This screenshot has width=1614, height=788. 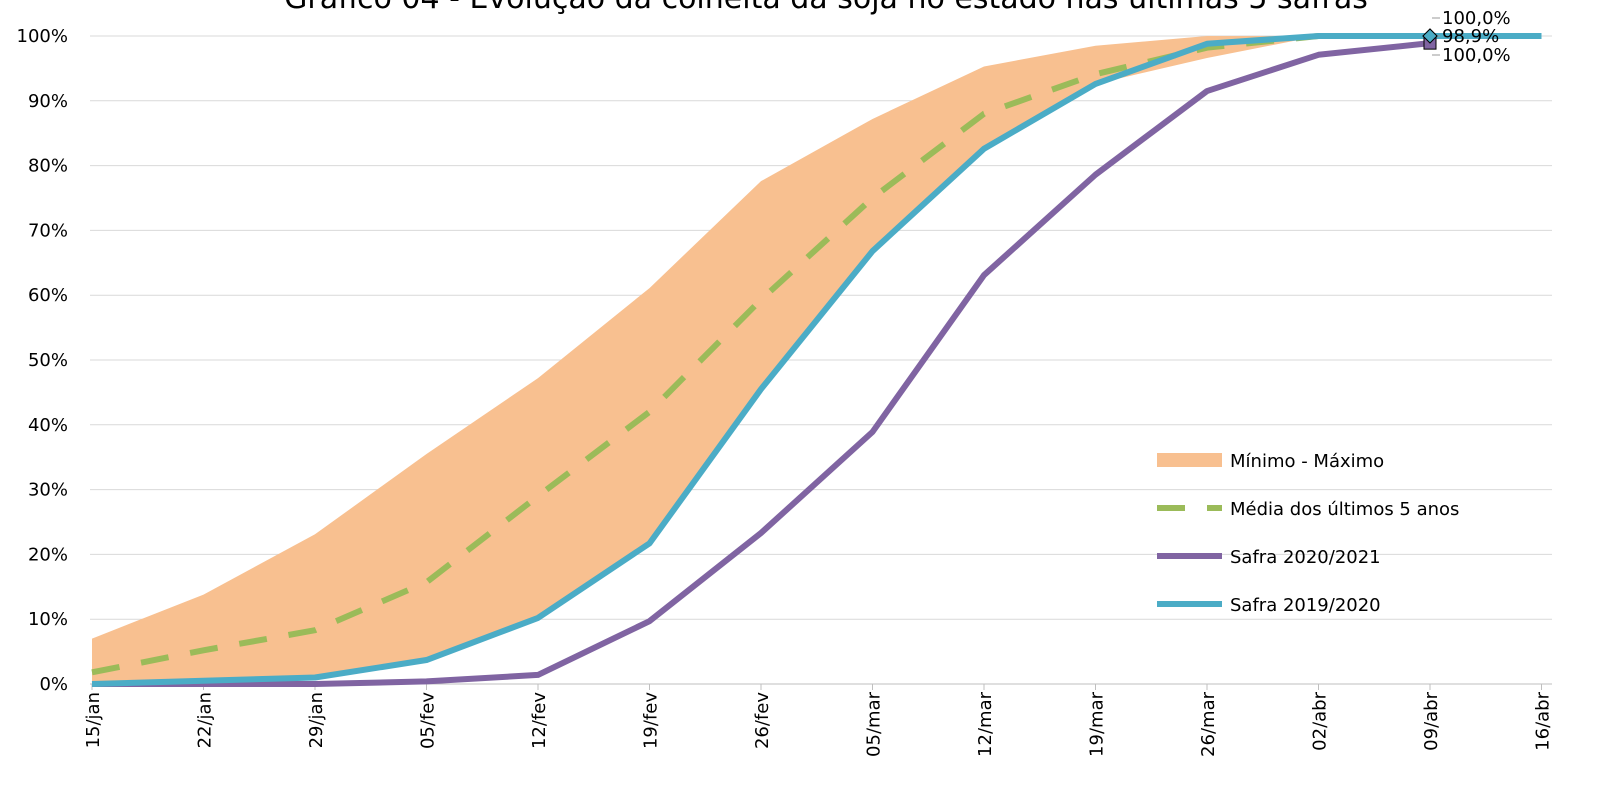 I want to click on x-tick-label: 26/fev, so click(x=762, y=720).